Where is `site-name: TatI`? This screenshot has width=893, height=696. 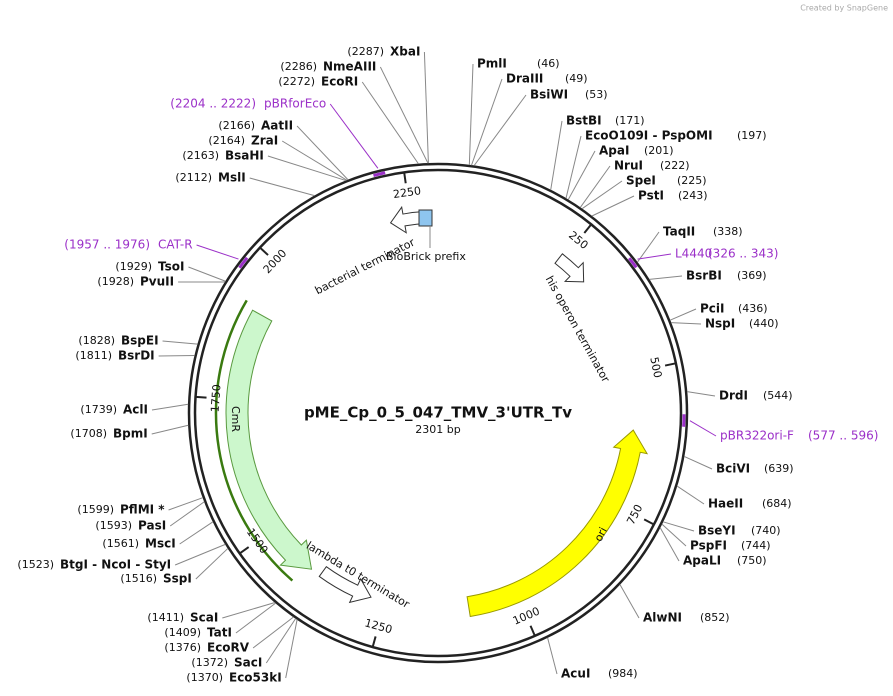 site-name: TatI is located at coordinates (219, 633).